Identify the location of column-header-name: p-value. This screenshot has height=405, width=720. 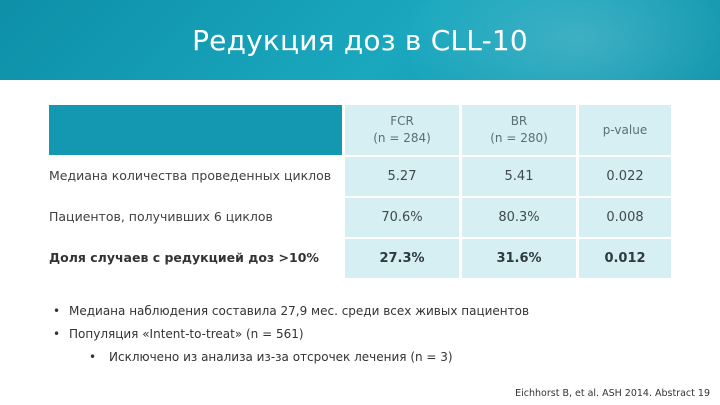
(625, 129).